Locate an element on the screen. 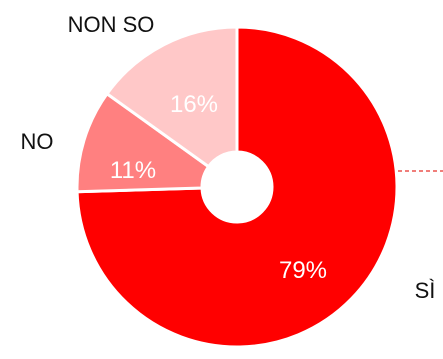 This screenshot has height=359, width=443. category-label-non-so: NON SO is located at coordinates (111, 24).